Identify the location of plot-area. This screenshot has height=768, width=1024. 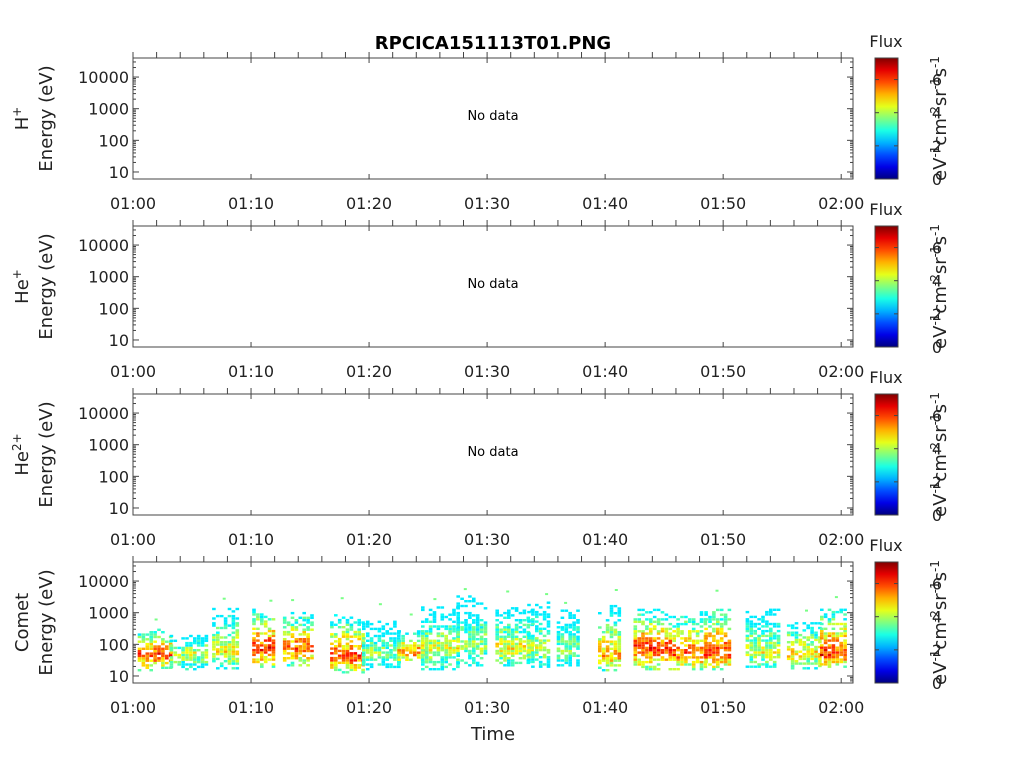
(493, 454).